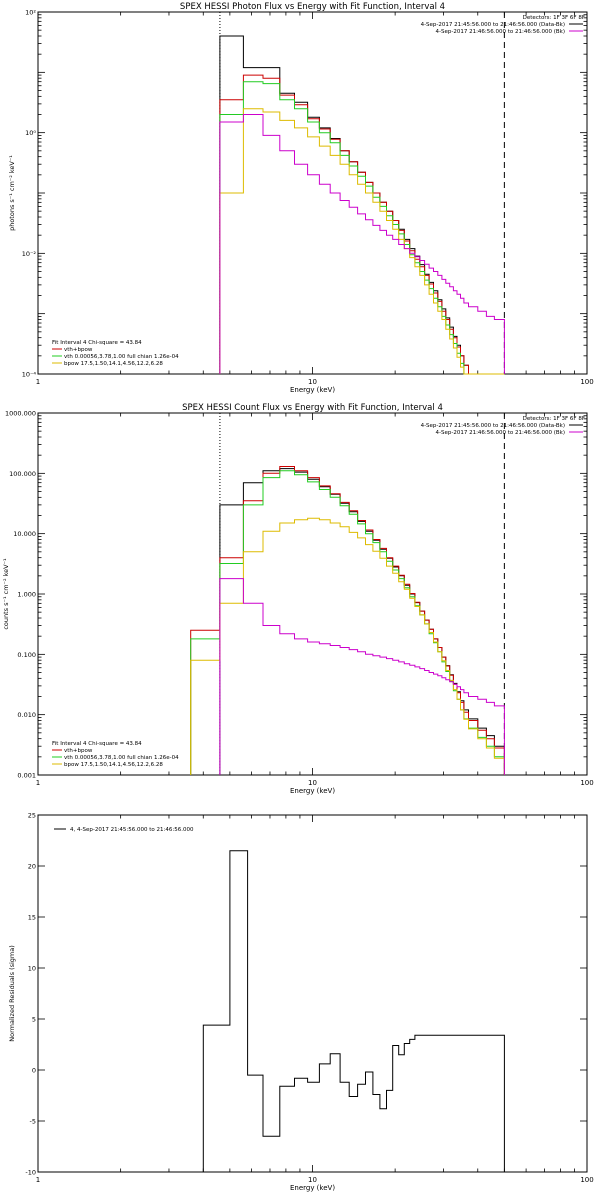  Describe the element at coordinates (32, 816) in the screenshot. I see `y-tick-label: 25` at that location.